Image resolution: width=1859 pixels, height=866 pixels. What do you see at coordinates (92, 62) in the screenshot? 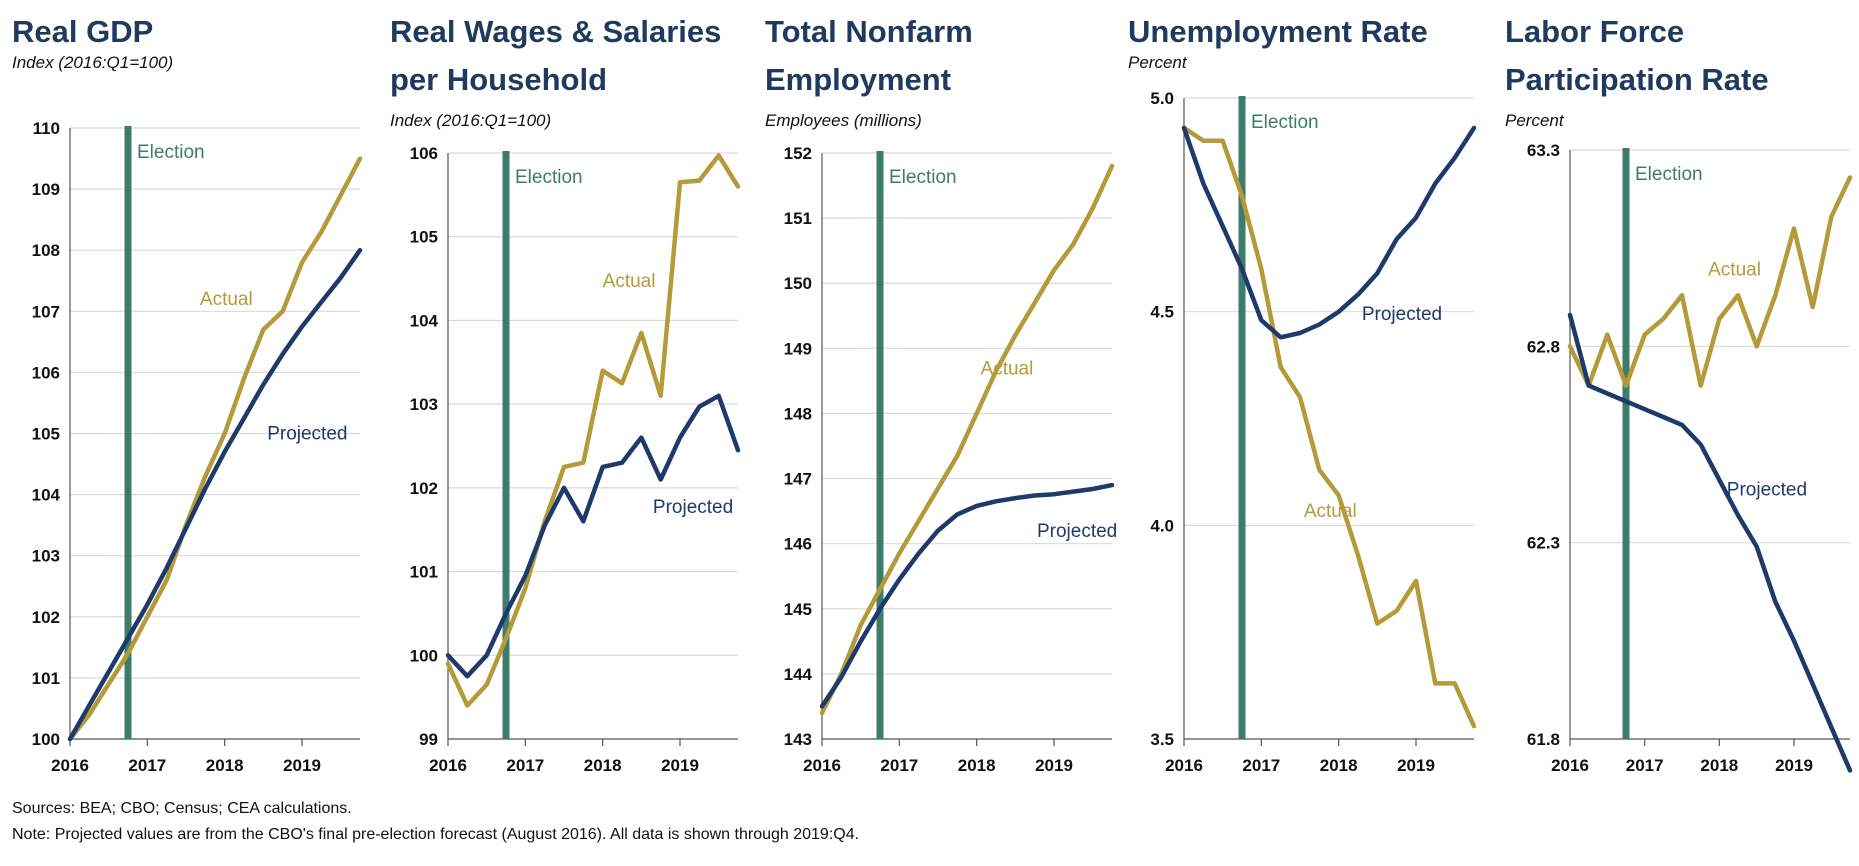
I see `chart-1-subtitle: Index (2016:Q1=100)` at bounding box center [92, 62].